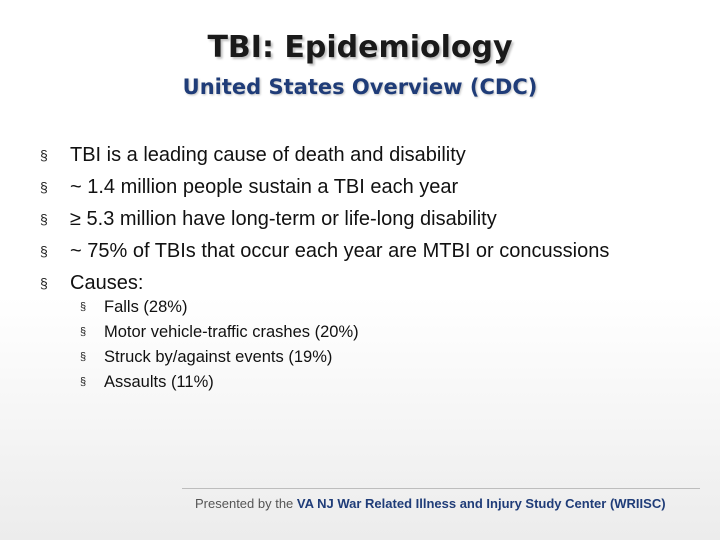  Describe the element at coordinates (231, 332) in the screenshot. I see `sub-bullet-text: Motor vehicle-traffic crashes (20%)` at that location.